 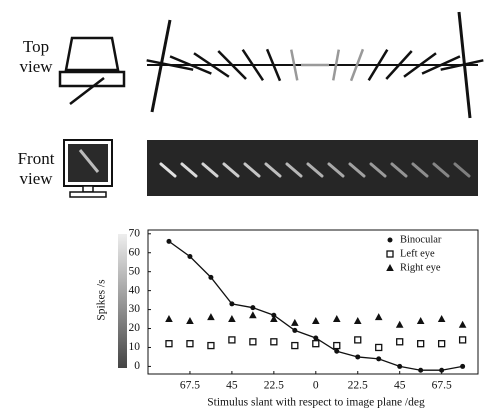 I want to click on front-view-diagram, so click(x=312, y=168).